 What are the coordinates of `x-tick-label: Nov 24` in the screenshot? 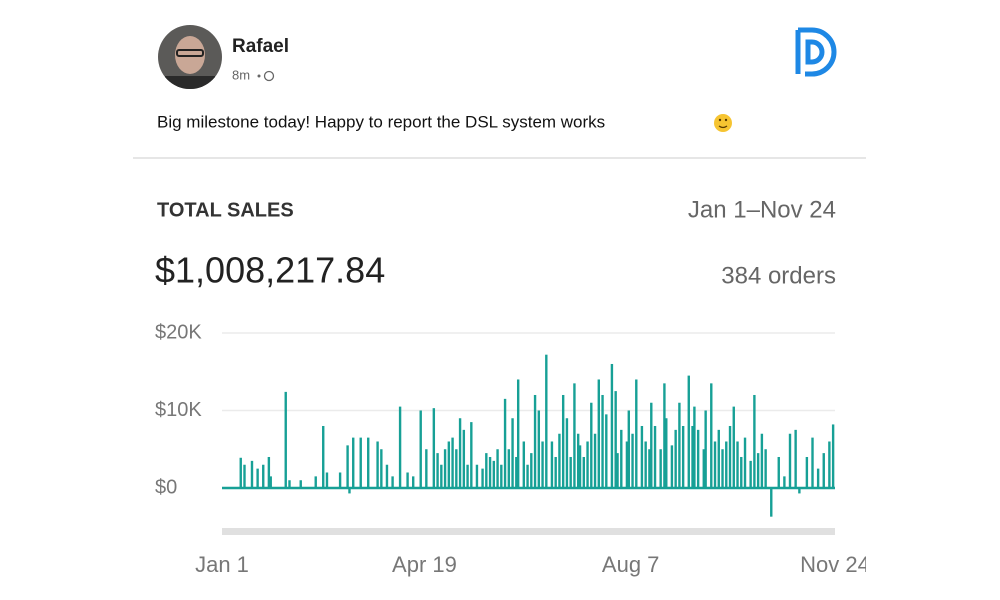 It's located at (835, 564).